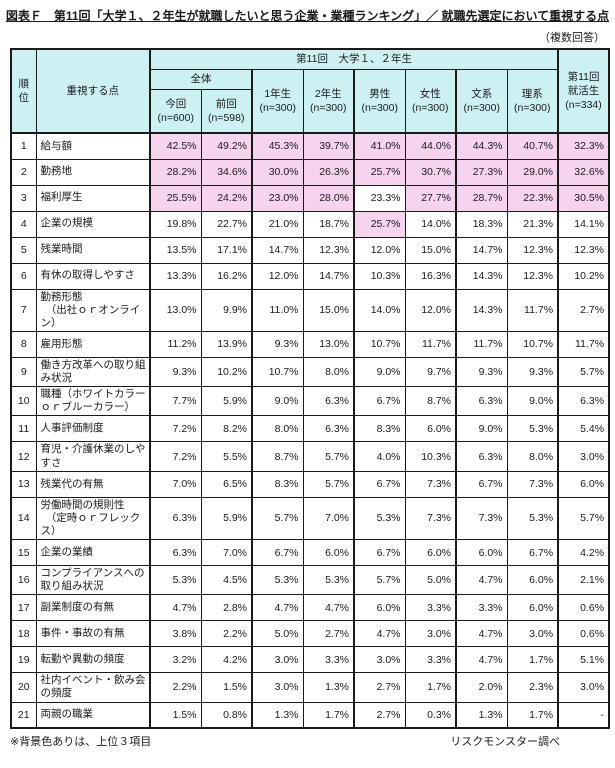  I want to click on column-header-humanities: 文系 (n=300), so click(481, 101).